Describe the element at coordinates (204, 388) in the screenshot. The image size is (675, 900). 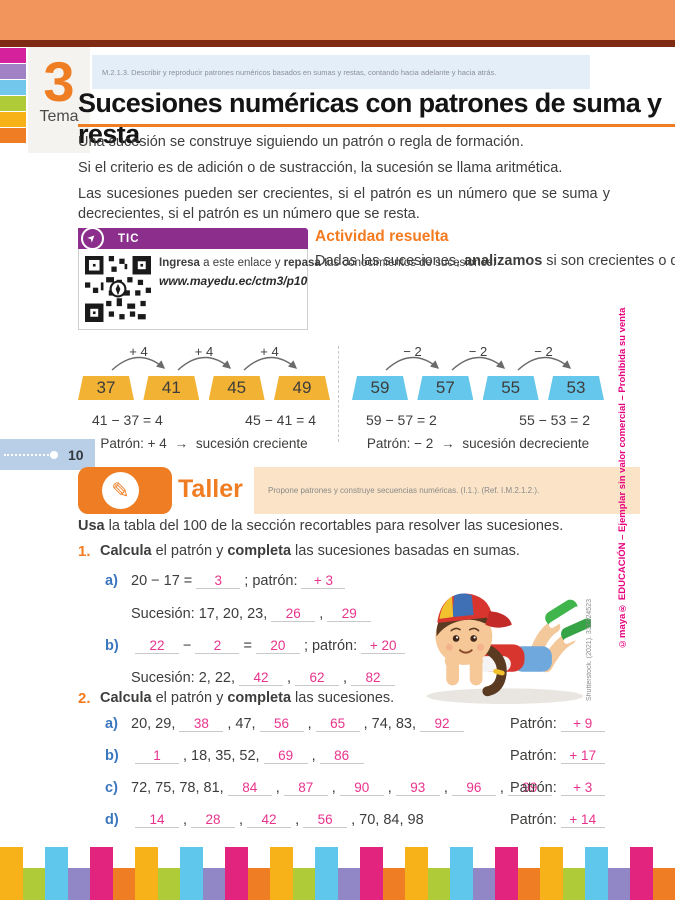
I see `tile-row: 37 41 45 49` at that location.